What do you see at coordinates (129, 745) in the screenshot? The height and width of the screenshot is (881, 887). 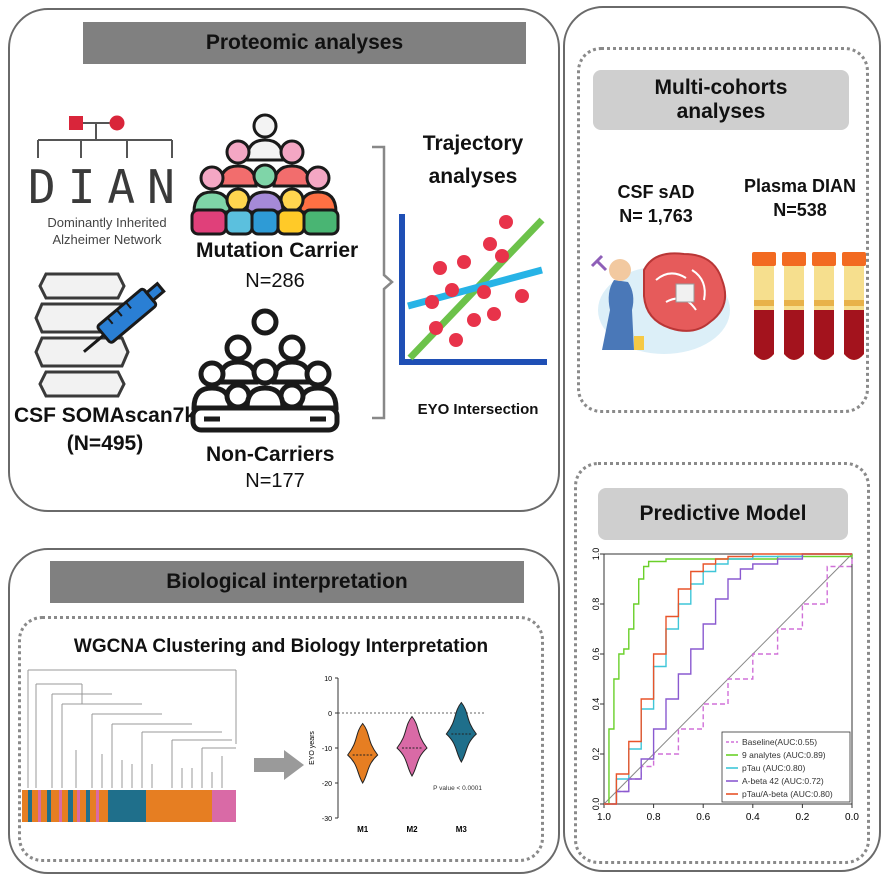 I see `dendrogram-icon` at bounding box center [129, 745].